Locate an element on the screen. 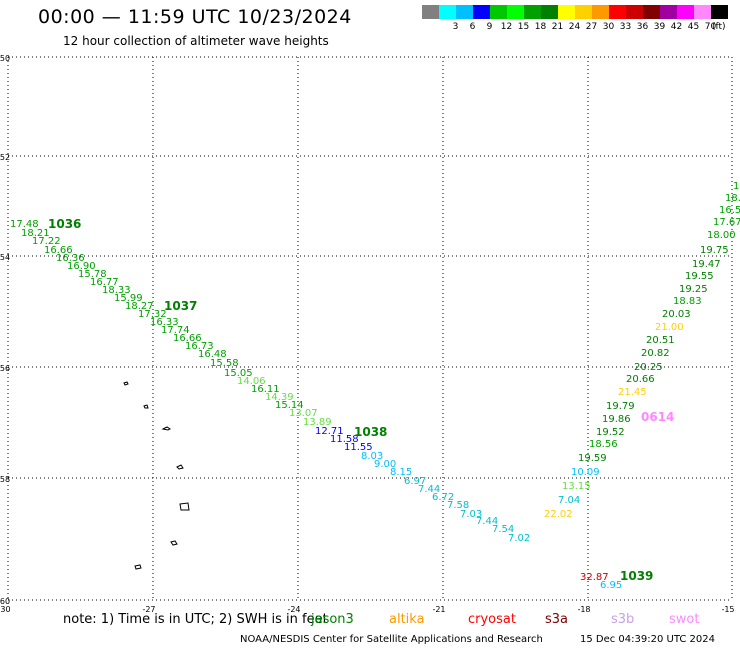 The image size is (740, 650). colorbar-tick-label: 45 is located at coordinates (693, 27).